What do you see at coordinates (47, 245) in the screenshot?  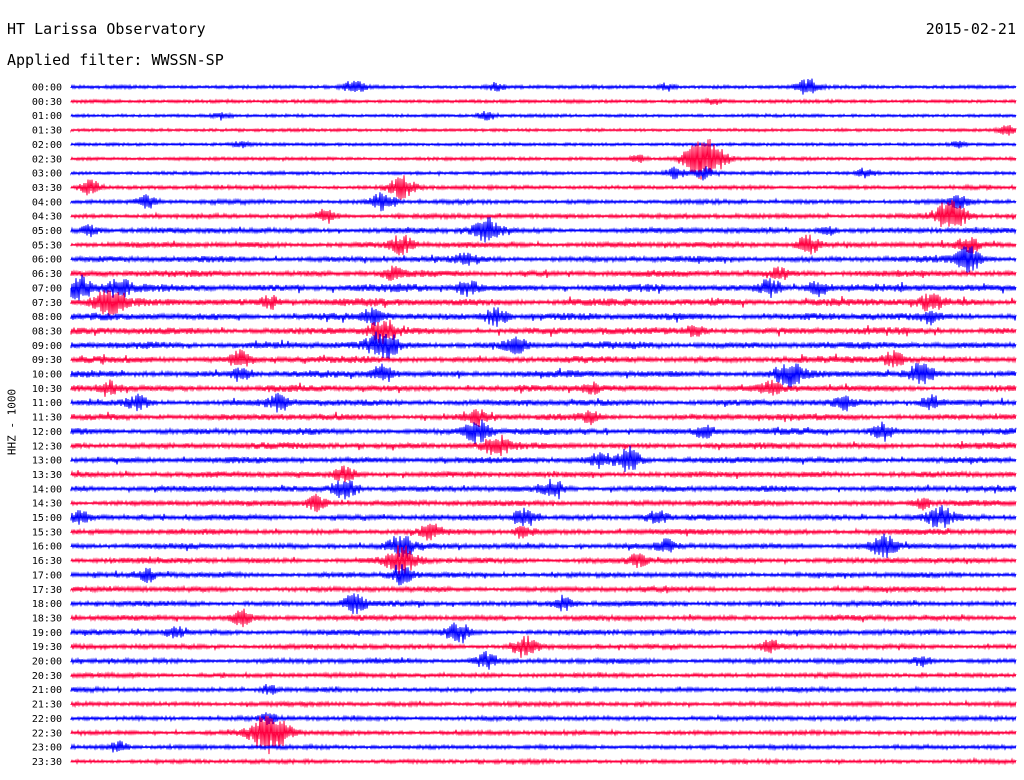 I see `row-label-0530: 05:30` at bounding box center [47, 245].